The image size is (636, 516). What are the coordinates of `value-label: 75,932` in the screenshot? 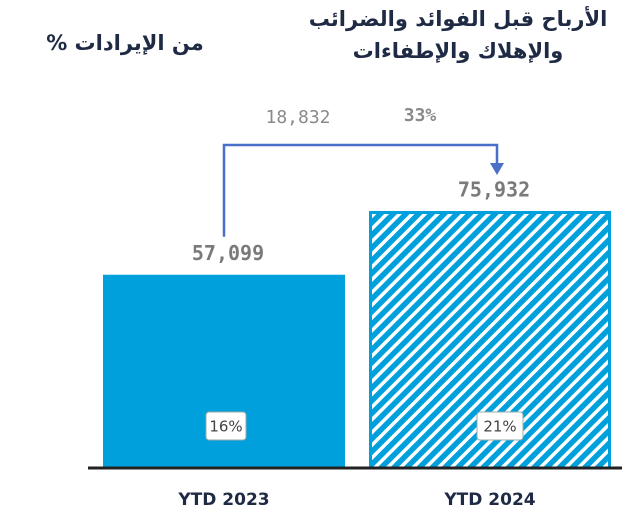 It's located at (494, 190).